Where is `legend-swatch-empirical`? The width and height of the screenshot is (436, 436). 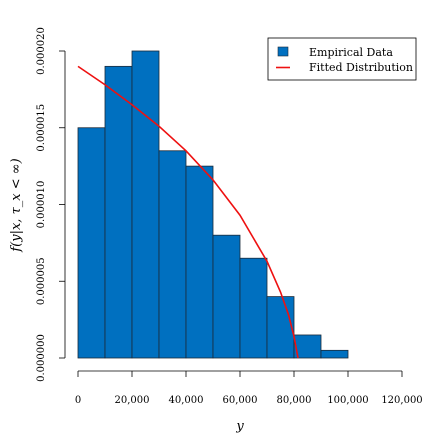
legend-swatch-empirical is located at coordinates (283, 51).